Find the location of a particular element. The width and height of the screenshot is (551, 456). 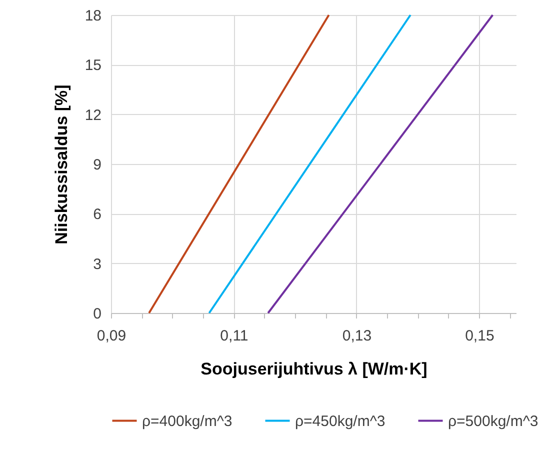

x-tick-label: 0,09 is located at coordinates (111, 336).